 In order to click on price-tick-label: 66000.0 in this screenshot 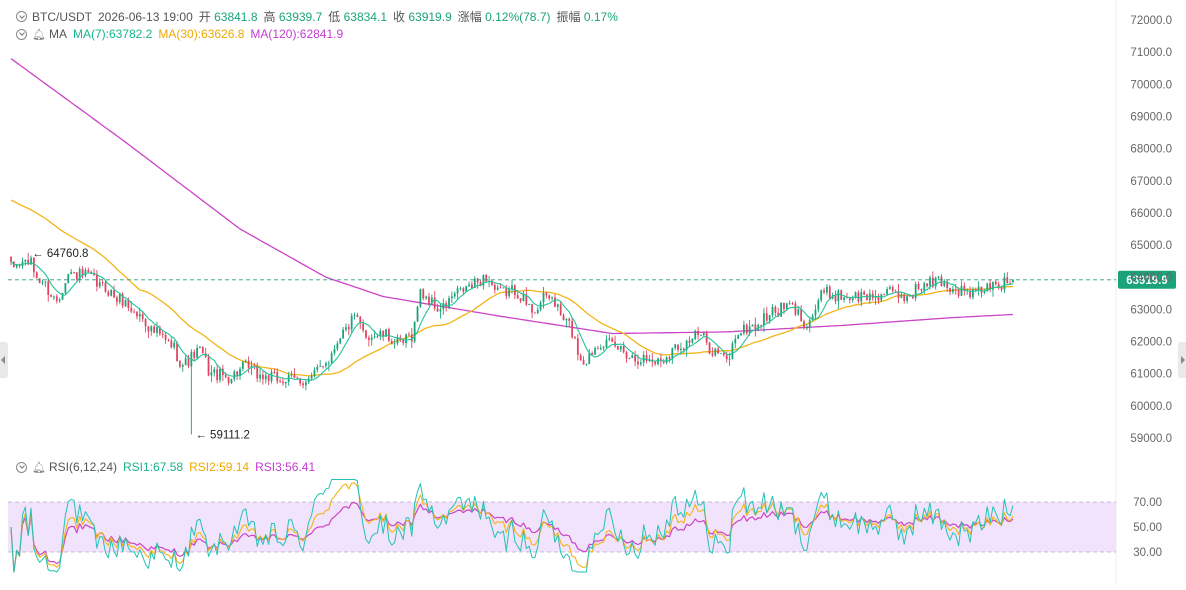, I will do `click(1151, 214)`.